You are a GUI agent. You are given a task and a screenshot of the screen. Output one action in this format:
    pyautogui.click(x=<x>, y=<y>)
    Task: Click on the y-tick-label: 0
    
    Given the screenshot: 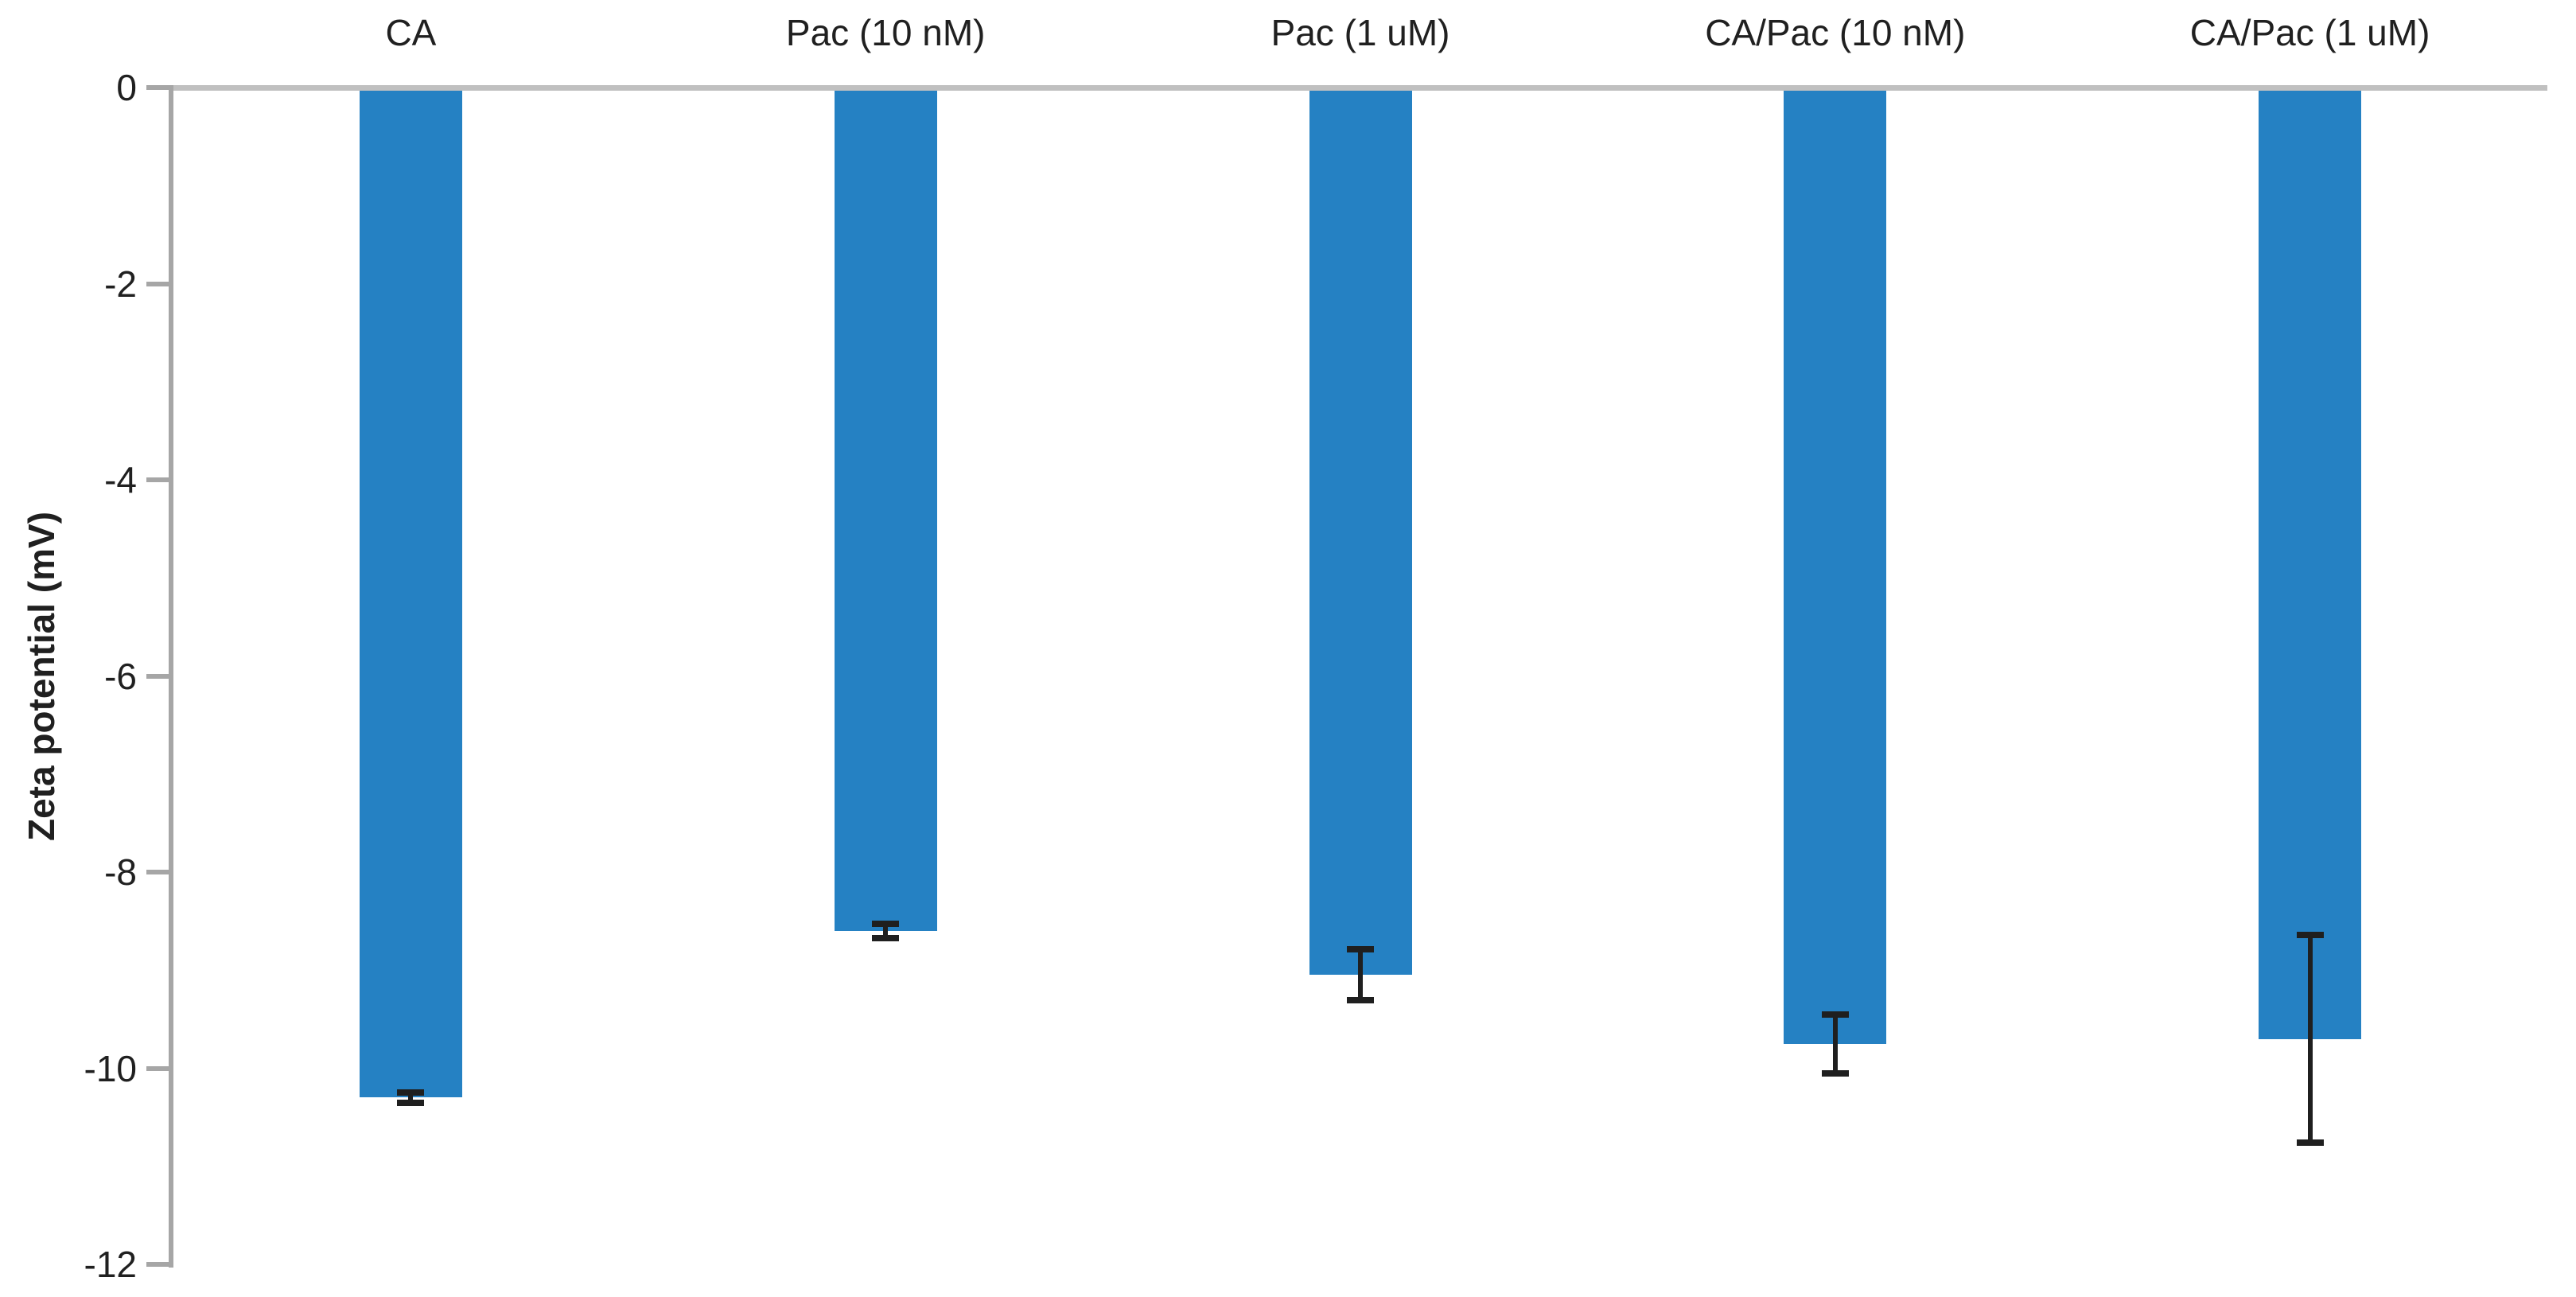 What is the action you would take?
    pyautogui.click(x=127, y=87)
    